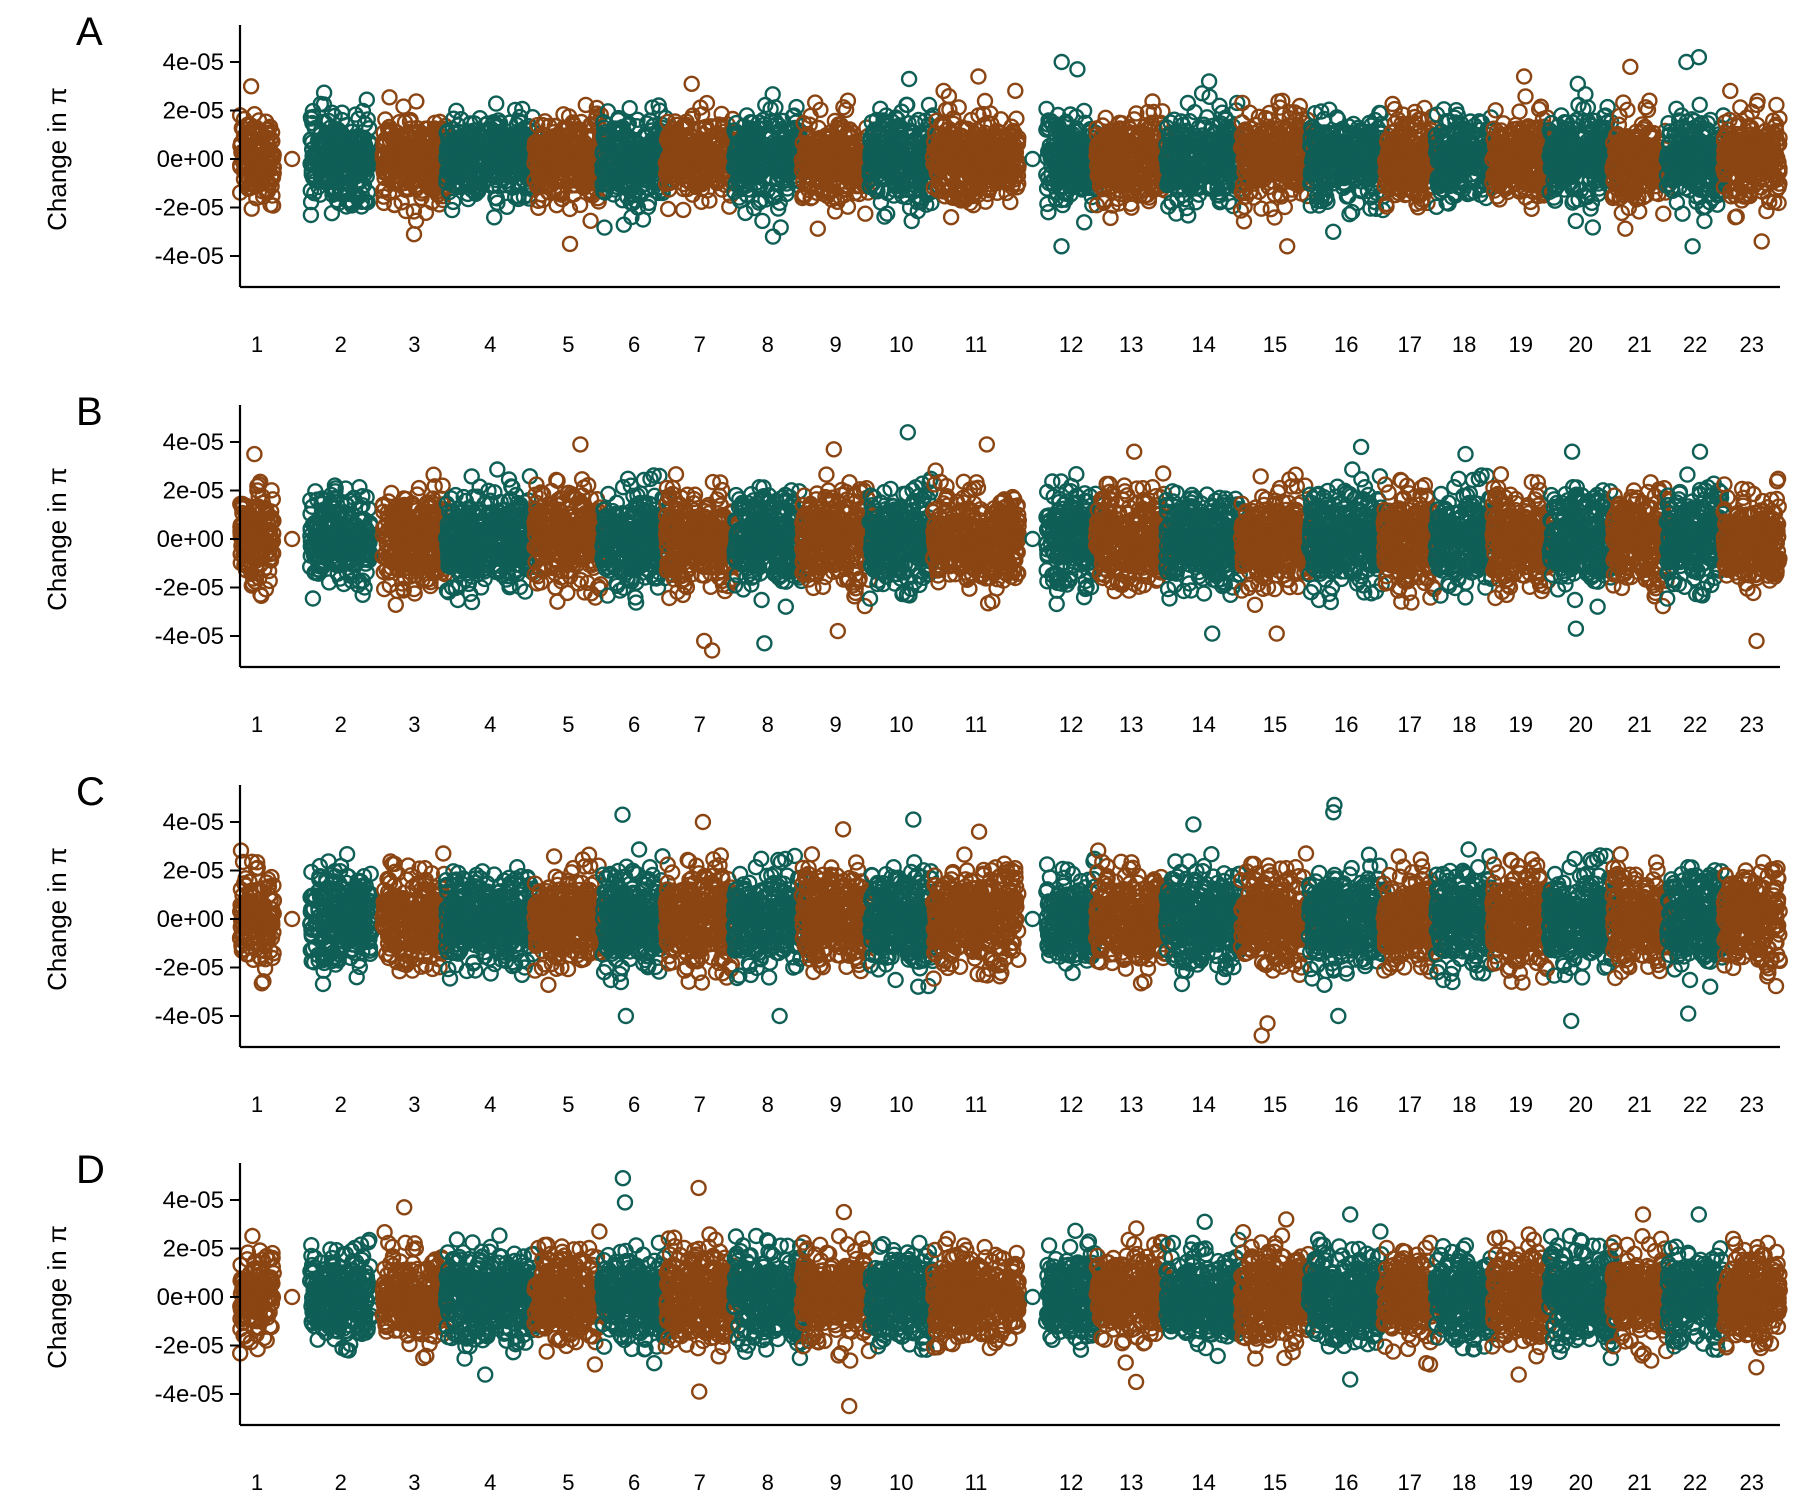 The width and height of the screenshot is (1800, 1500). What do you see at coordinates (57, 159) in the screenshot?
I see `y-axis-label: Change in π` at bounding box center [57, 159].